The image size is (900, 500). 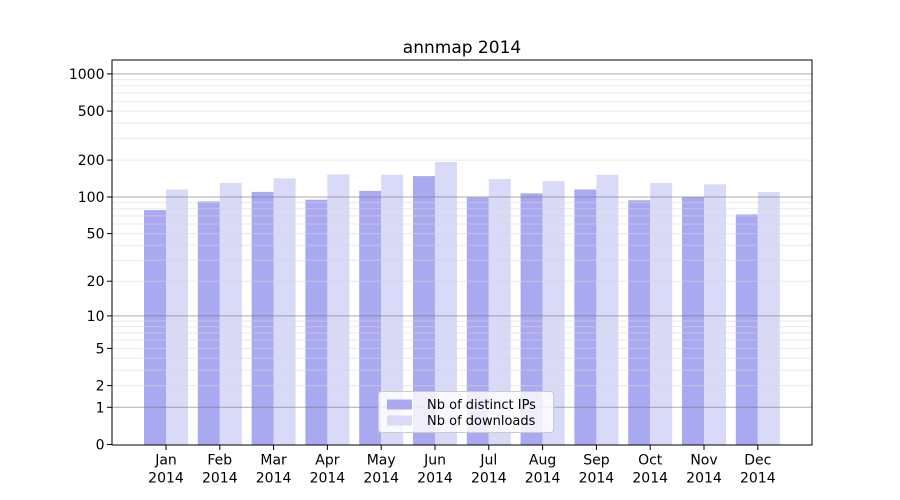 What do you see at coordinates (715, 315) in the screenshot?
I see `bar-downloads-nov` at bounding box center [715, 315].